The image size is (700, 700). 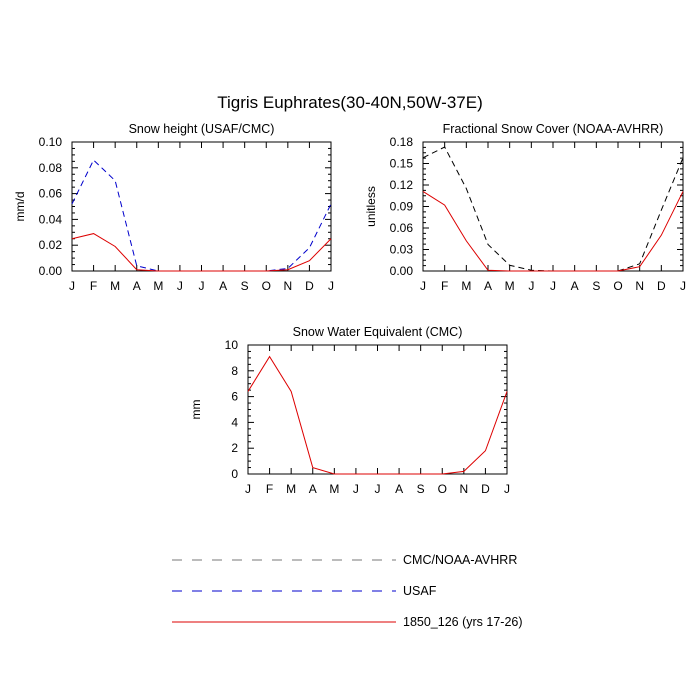 What do you see at coordinates (232, 345) in the screenshot?
I see `y-tick-label: 10` at bounding box center [232, 345].